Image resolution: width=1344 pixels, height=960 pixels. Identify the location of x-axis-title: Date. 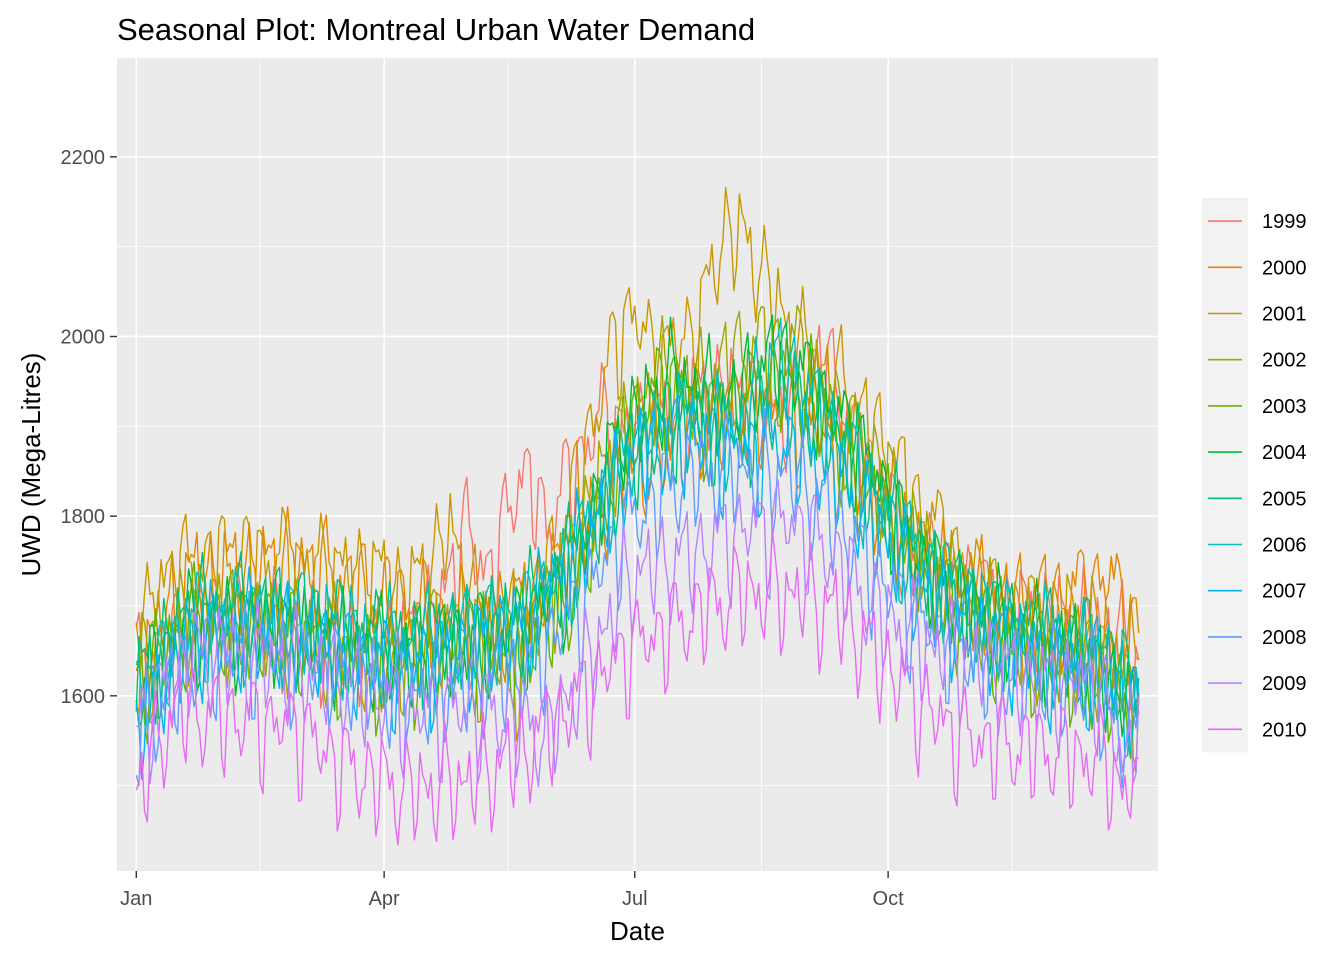
(637, 931).